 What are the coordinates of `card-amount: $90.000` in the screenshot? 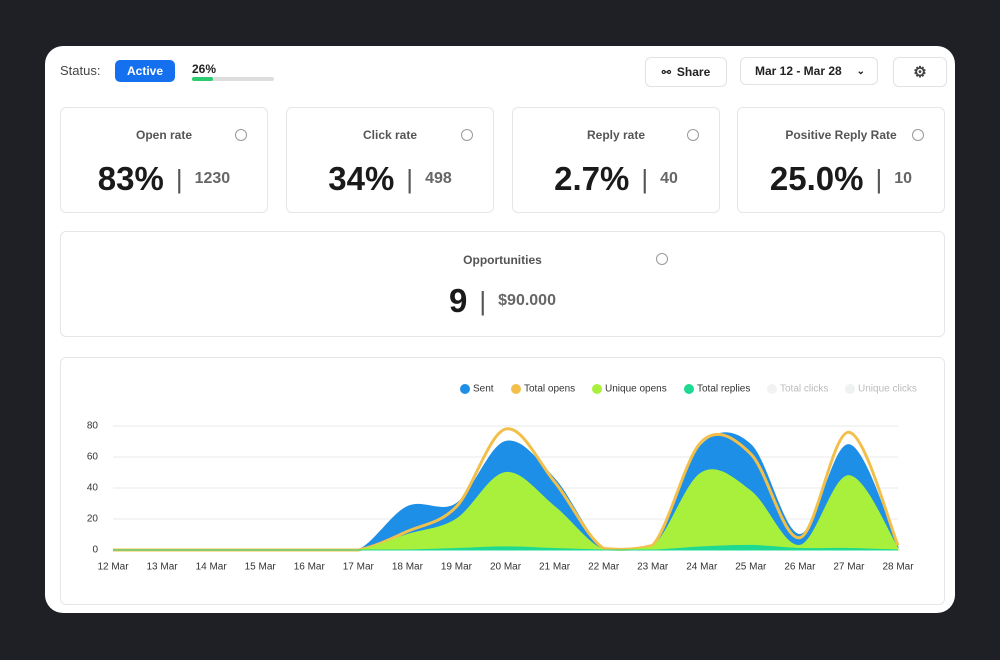 It's located at (527, 300).